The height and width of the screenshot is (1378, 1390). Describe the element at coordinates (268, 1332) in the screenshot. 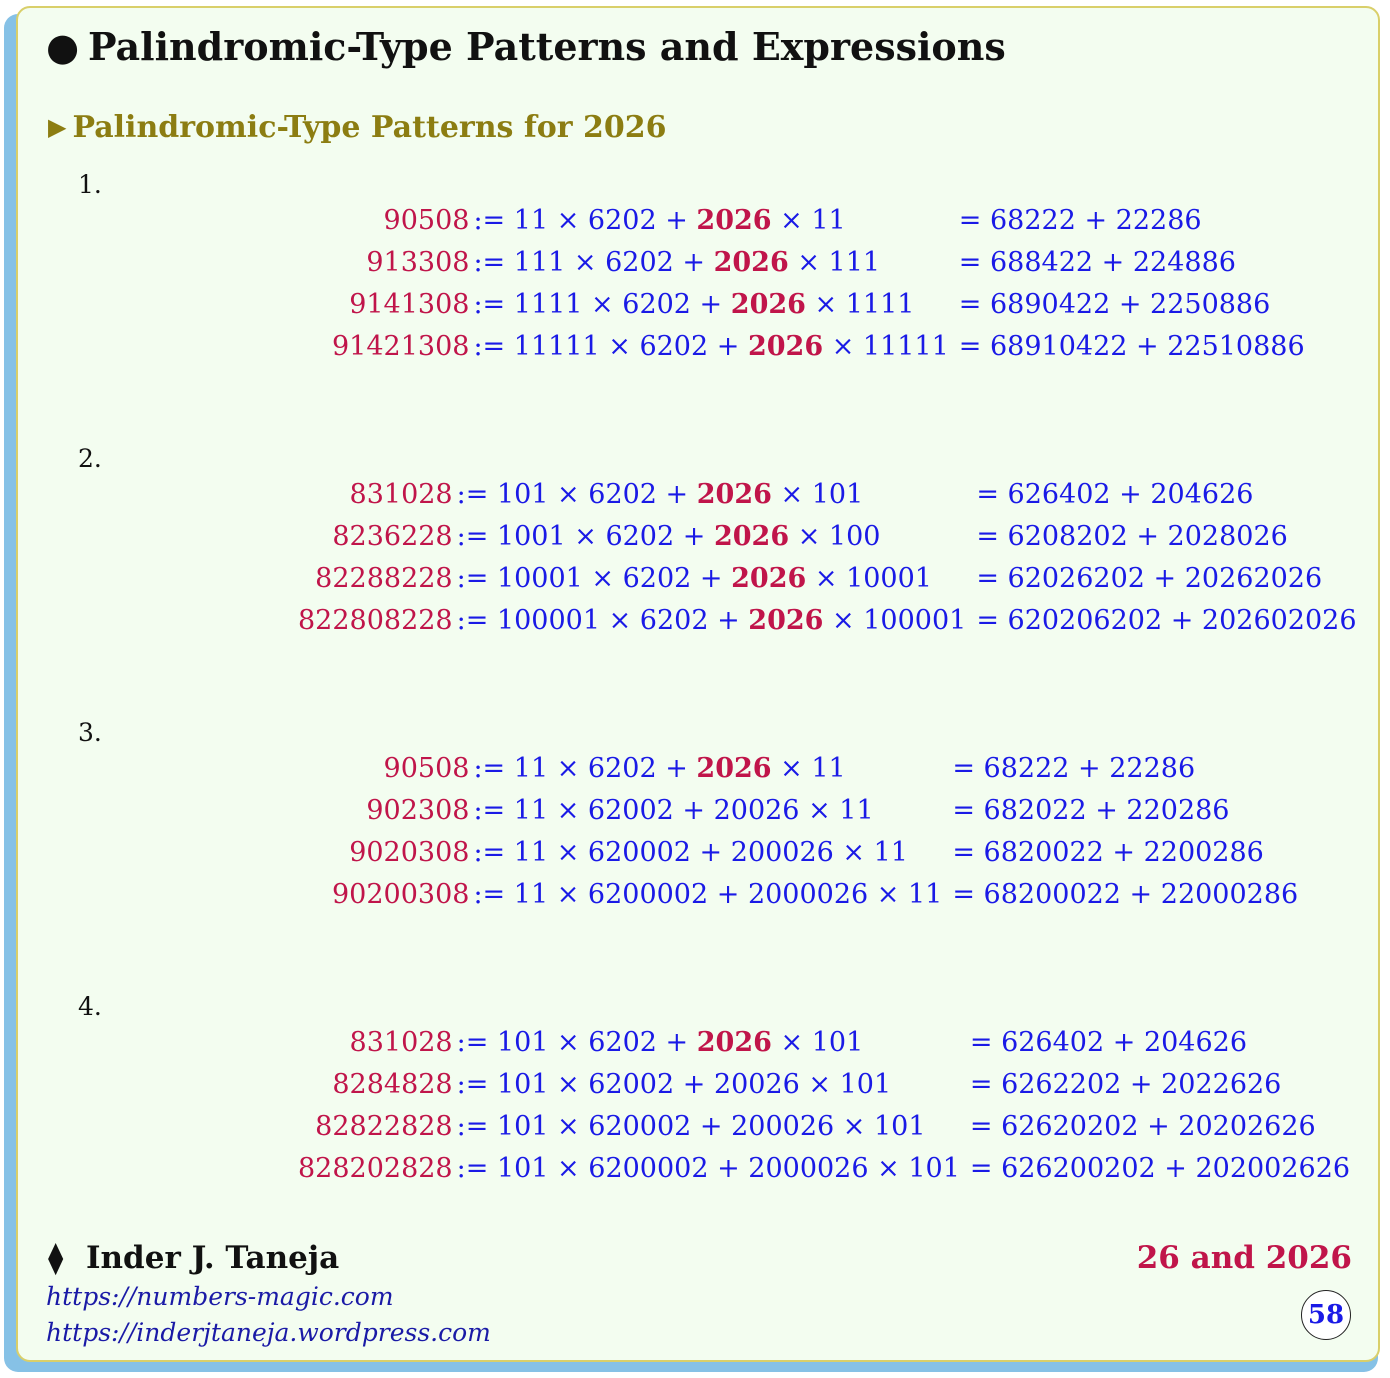

I see `website-link-wordpress: https://inderjtaneja.wordpress.com` at that location.